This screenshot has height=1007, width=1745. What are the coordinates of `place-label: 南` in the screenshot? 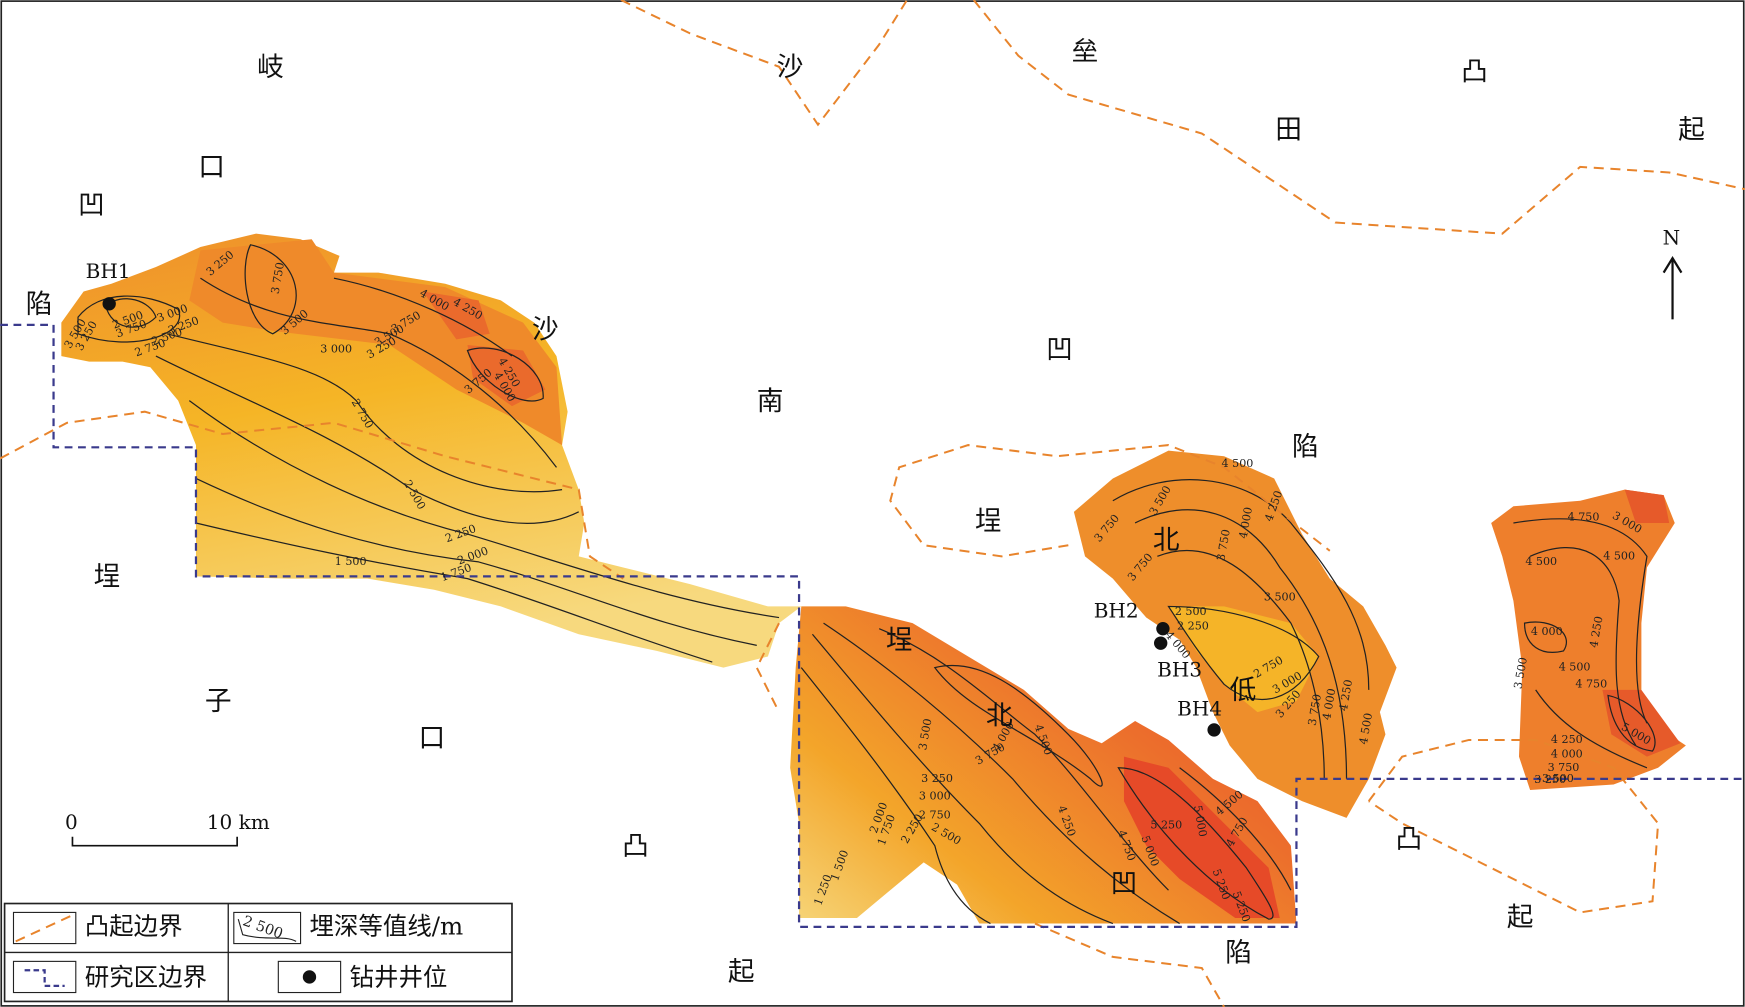 It's located at (770, 401).